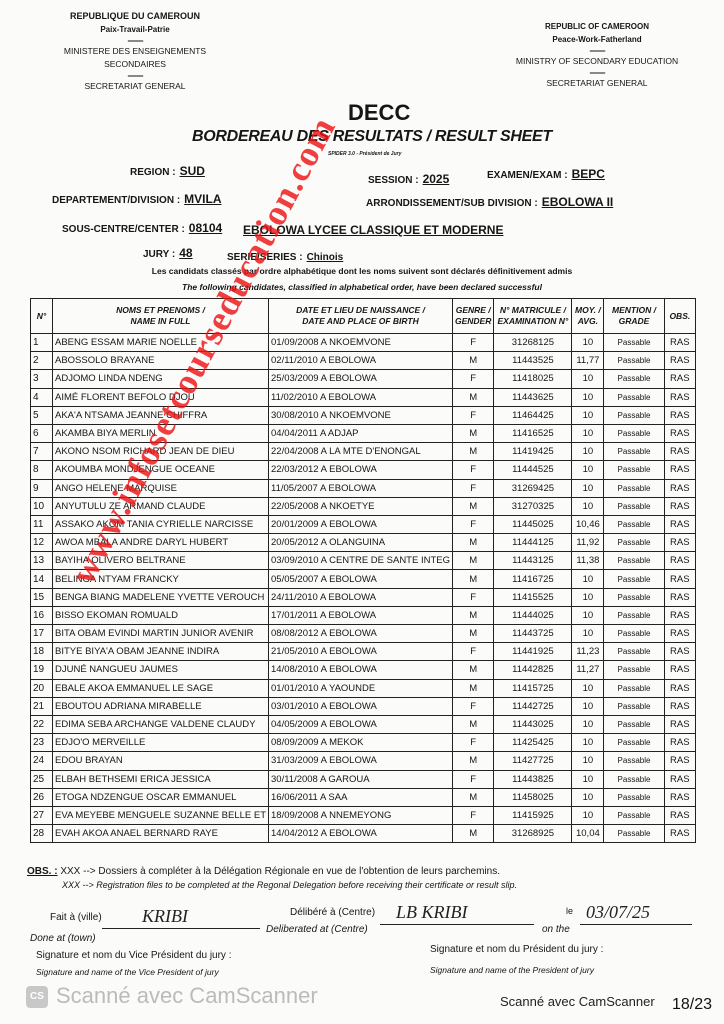  I want to click on jury-value: 48, so click(186, 253).